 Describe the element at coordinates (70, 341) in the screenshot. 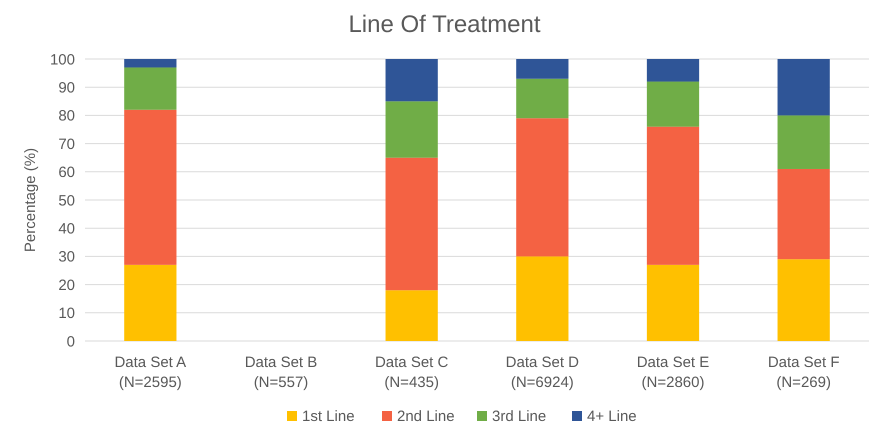

I see `y-tick-label: 0` at that location.